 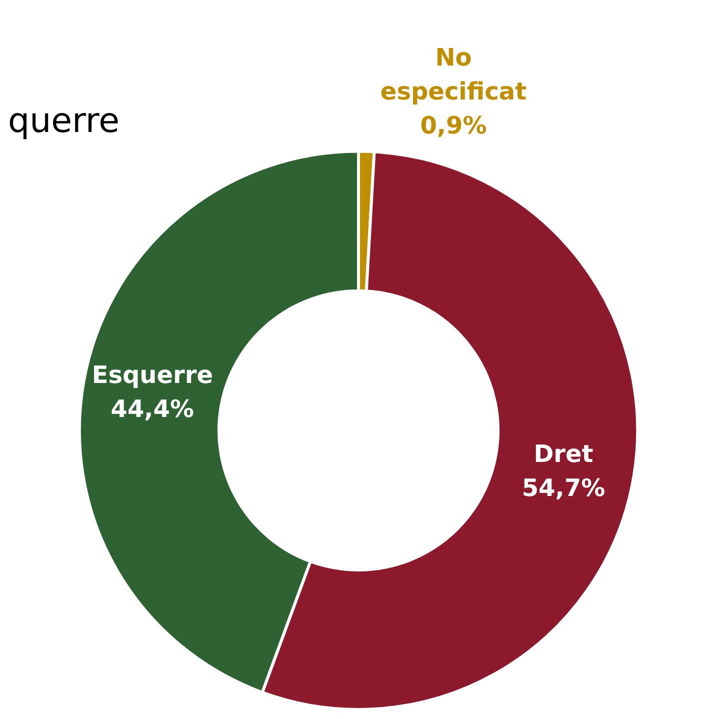 I want to click on slice-label: Dret, so click(x=564, y=454).